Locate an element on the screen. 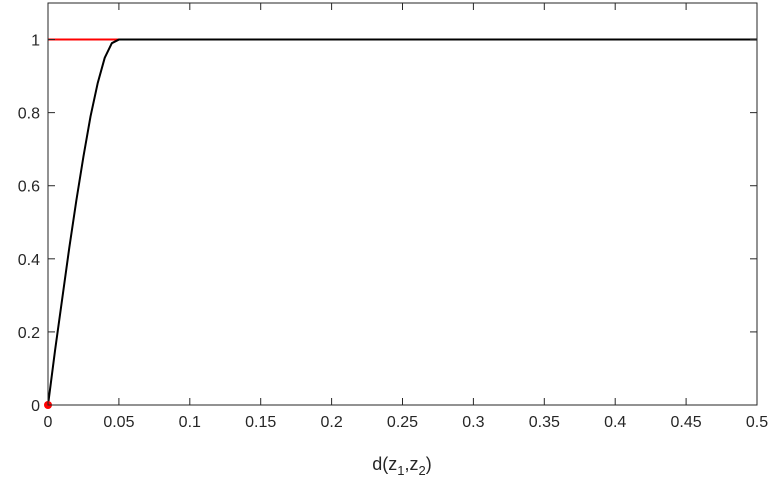  y-tick-label: 1 is located at coordinates (35, 41).